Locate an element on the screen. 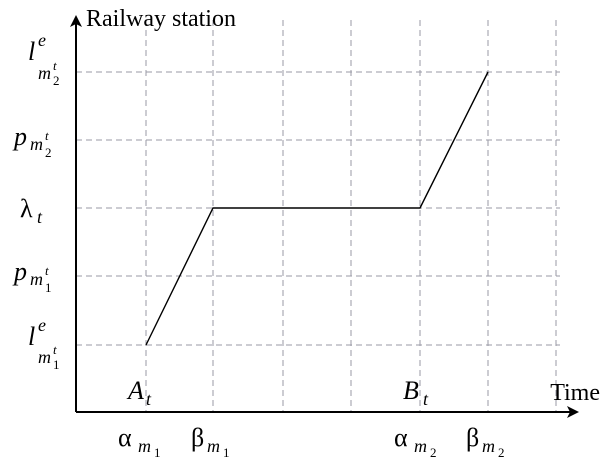 This screenshot has width=601, height=466. y-tick-label-p-m1-subsup: t is located at coordinates (47, 270).